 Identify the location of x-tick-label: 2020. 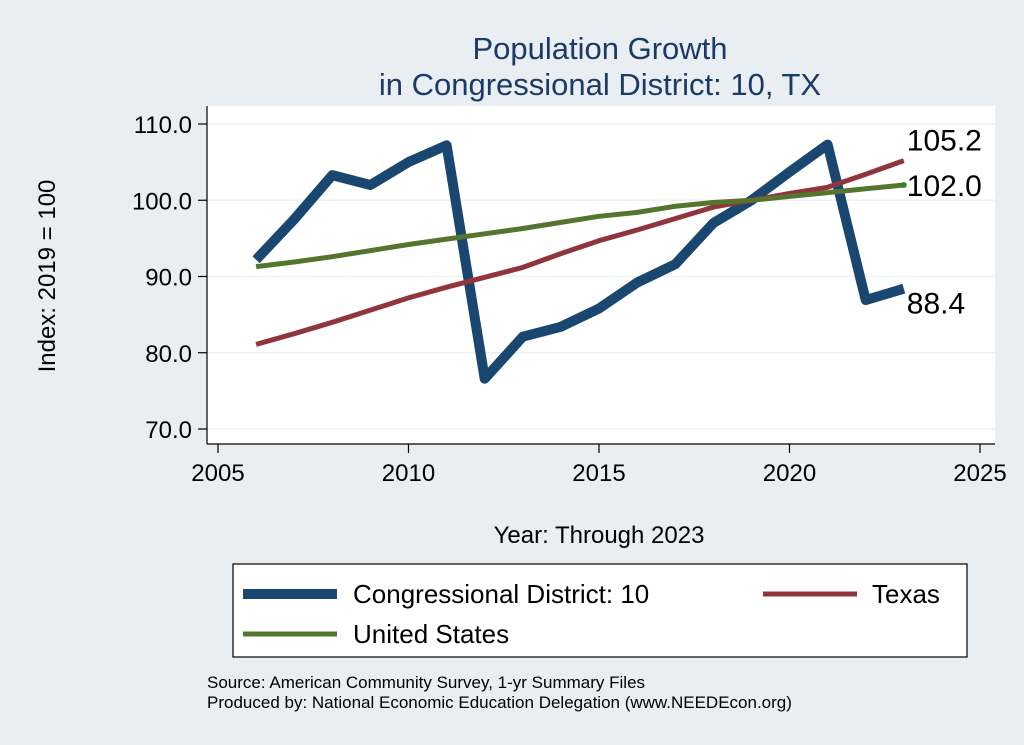
(789, 473).